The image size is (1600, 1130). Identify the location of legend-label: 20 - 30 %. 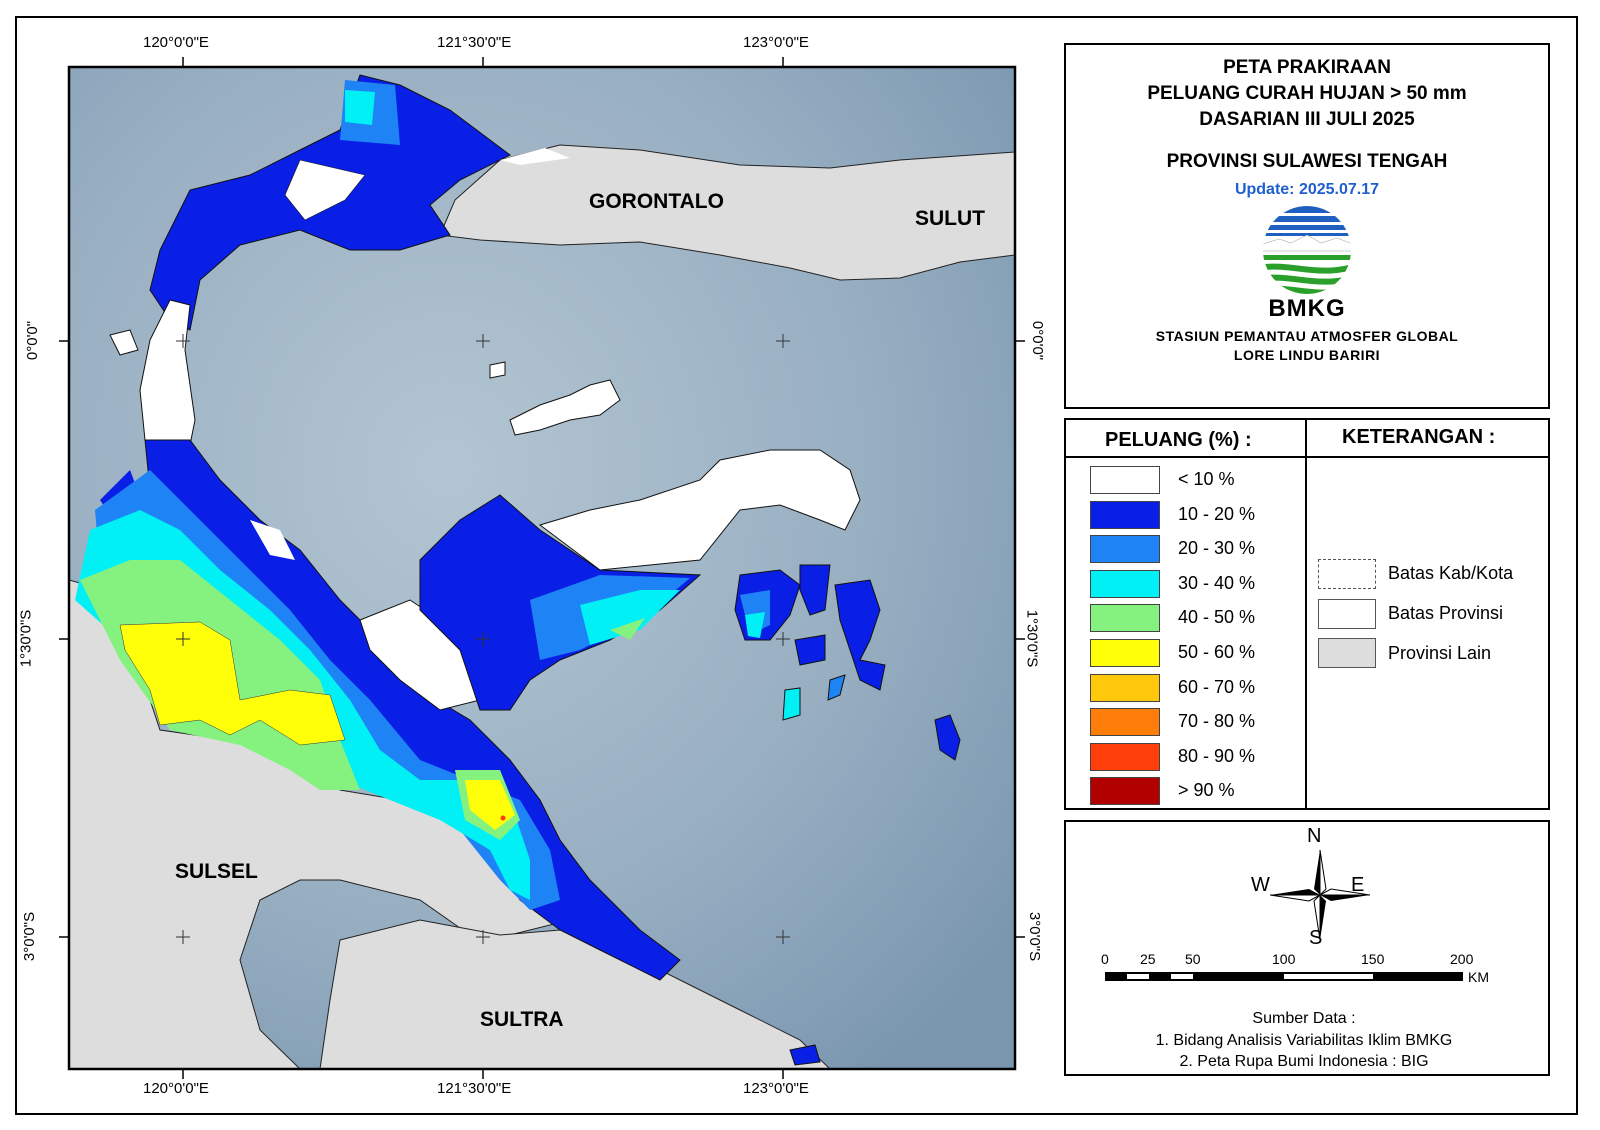
(1217, 548).